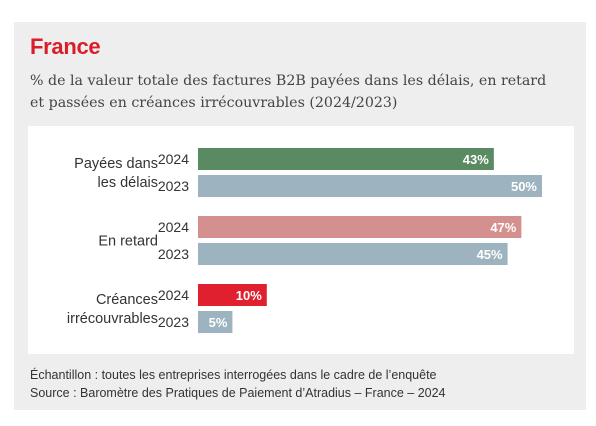 The height and width of the screenshot is (426, 596). I want to click on data-label: 10%, so click(249, 295).